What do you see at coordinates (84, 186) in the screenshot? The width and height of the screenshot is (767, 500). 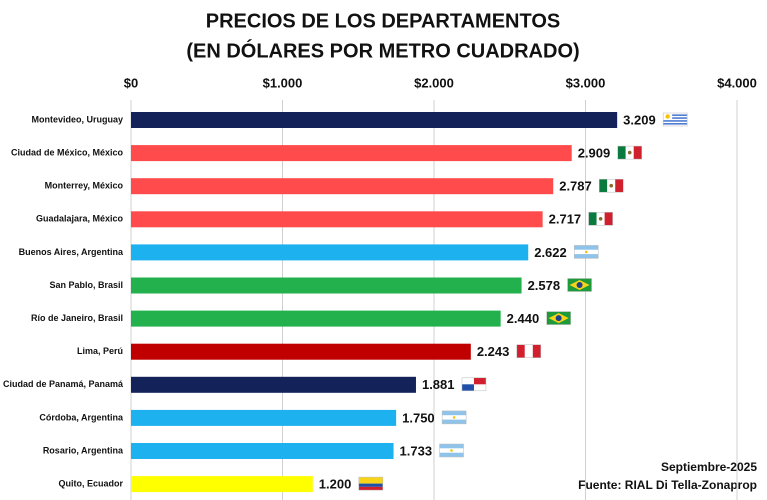 I see `y-tick-label: Monterrey, México` at bounding box center [84, 186].